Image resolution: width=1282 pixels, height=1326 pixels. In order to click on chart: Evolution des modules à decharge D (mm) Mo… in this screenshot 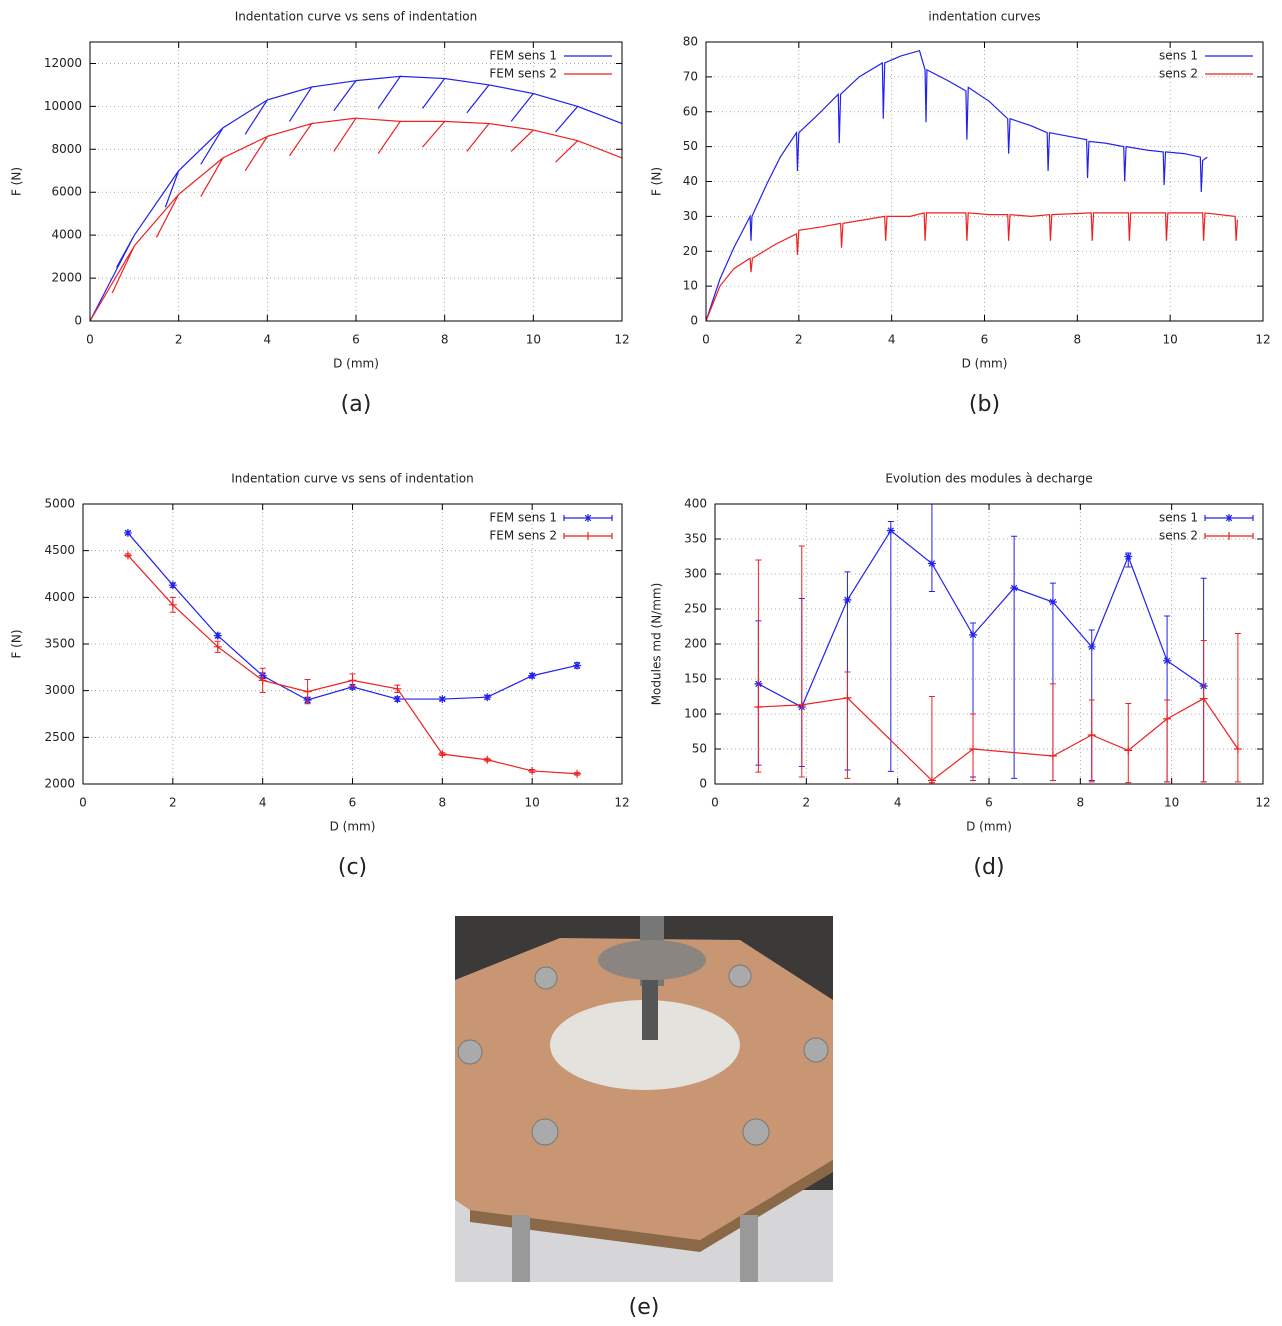, I will do `click(960, 676)`.